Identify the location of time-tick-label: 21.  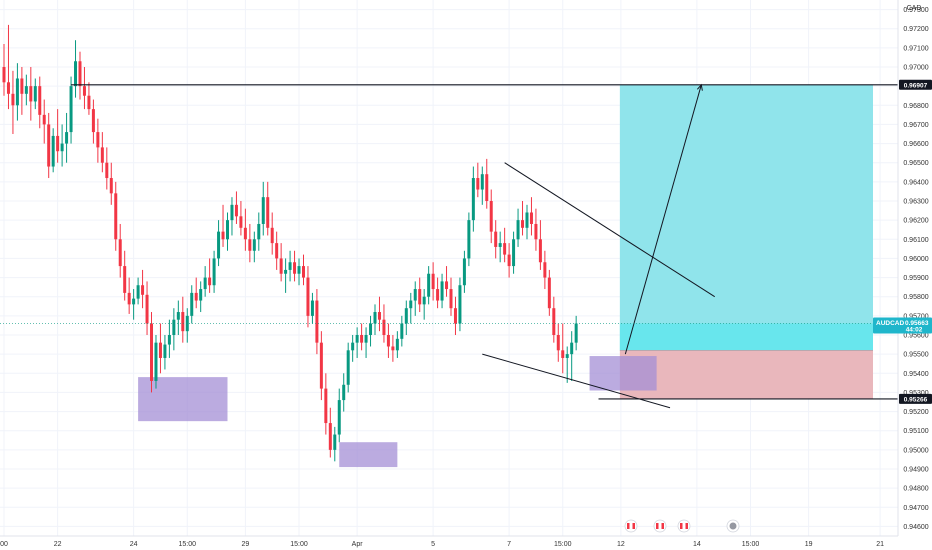
(880, 544).